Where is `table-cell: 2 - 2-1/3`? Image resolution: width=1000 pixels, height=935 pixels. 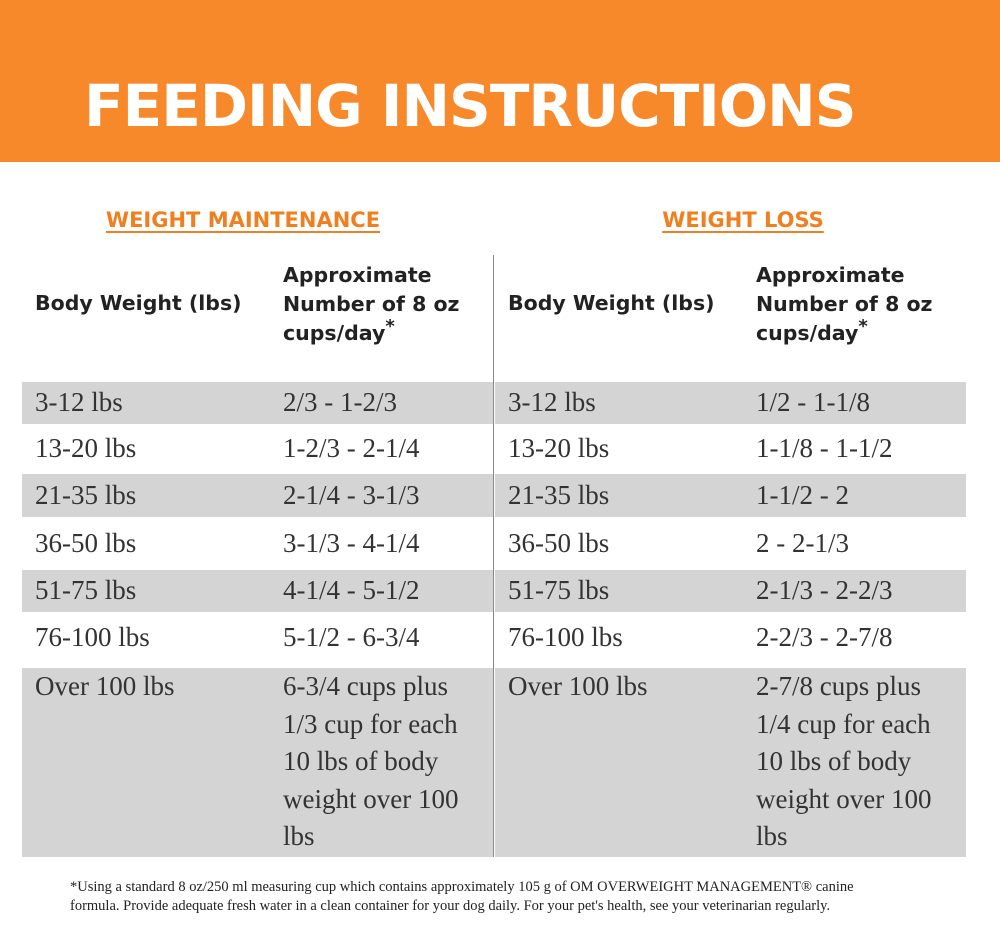
table-cell: 2 - 2-1/3 is located at coordinates (802, 542).